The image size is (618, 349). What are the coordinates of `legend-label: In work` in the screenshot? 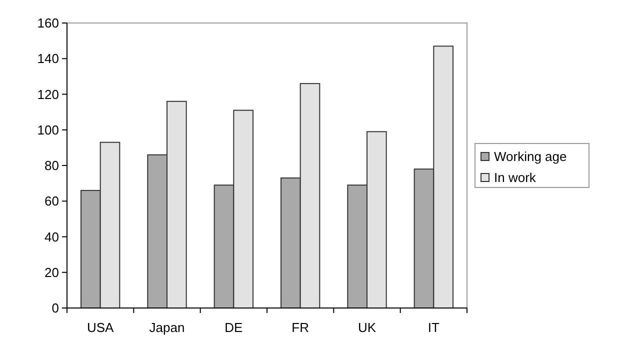 It's located at (515, 178).